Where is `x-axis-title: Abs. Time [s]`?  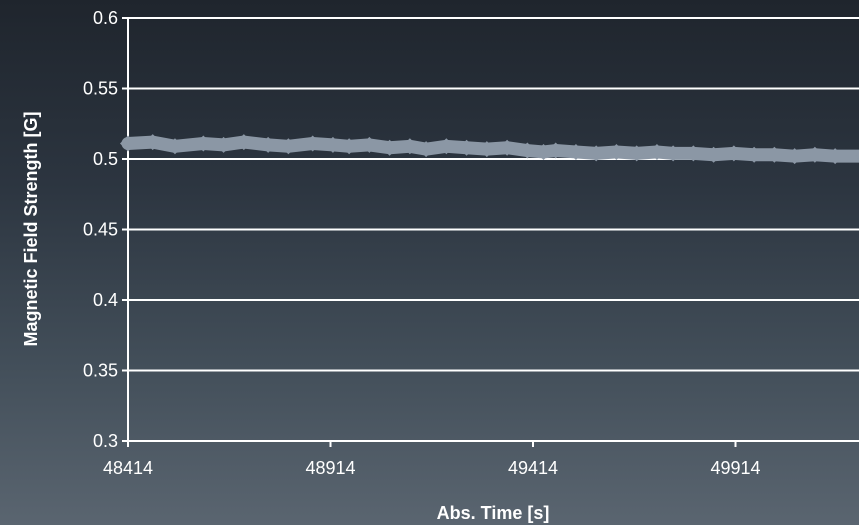
x-axis-title: Abs. Time [s] is located at coordinates (493, 513).